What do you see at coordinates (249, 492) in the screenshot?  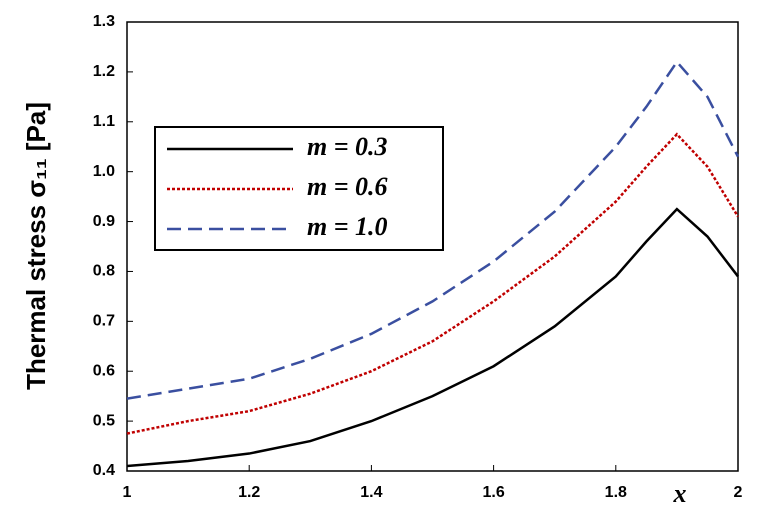 I see `x-tick-label: 1.2` at bounding box center [249, 492].